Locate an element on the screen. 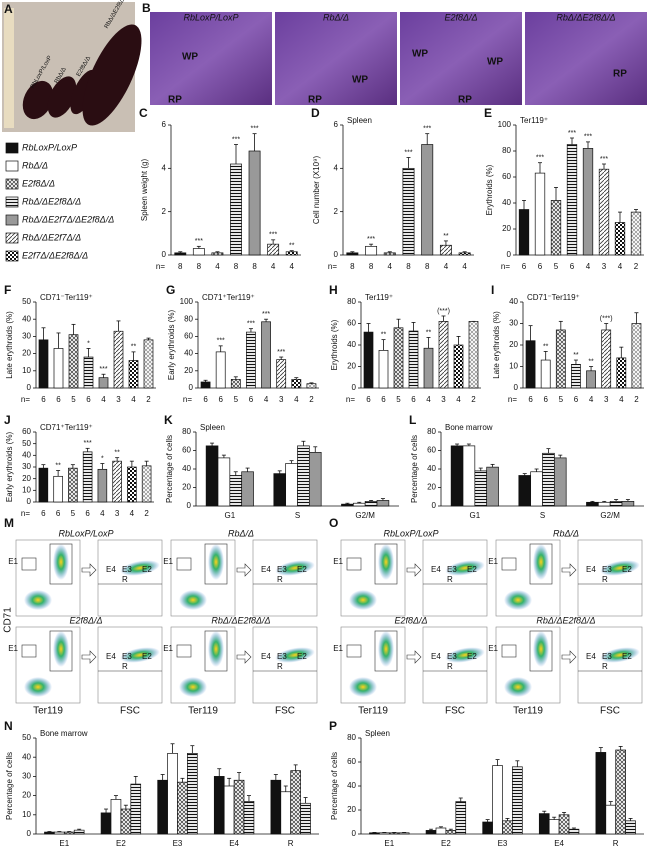 Image resolution: width=650 pixels, height=852 pixels. y-tick-label: 60 is located at coordinates (188, 336).